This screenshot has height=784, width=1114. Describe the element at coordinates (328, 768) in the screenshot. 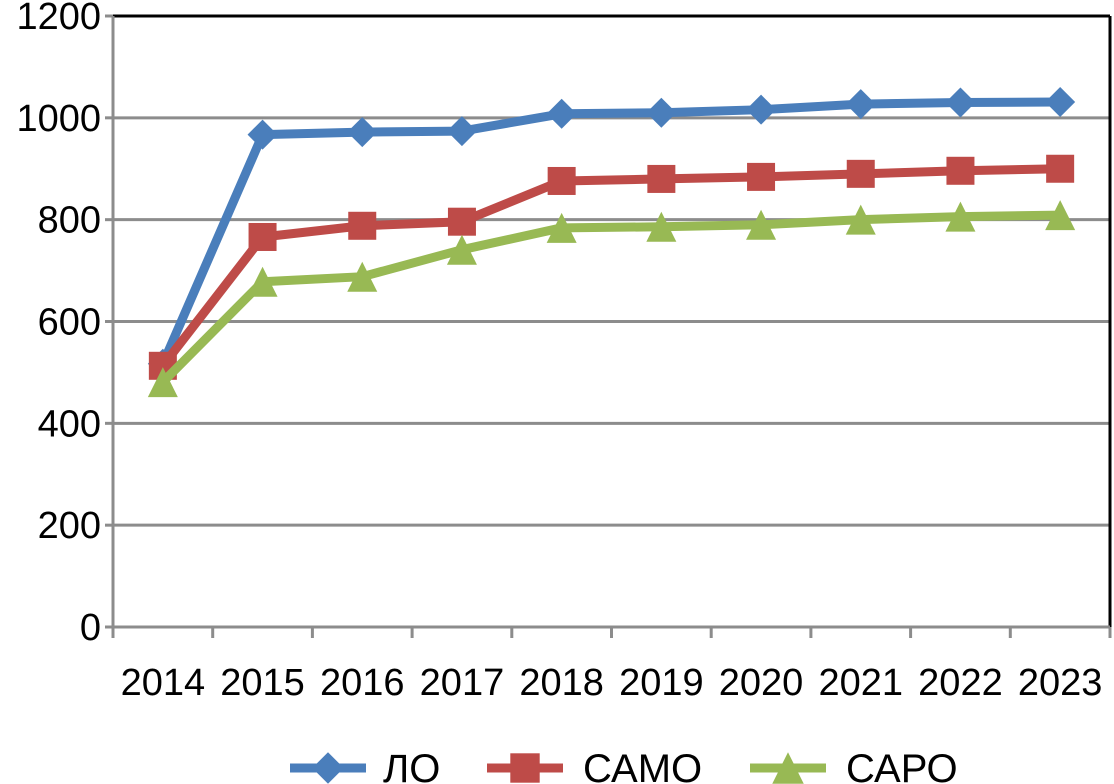

I see `legend-marker-diamond-icon` at that location.